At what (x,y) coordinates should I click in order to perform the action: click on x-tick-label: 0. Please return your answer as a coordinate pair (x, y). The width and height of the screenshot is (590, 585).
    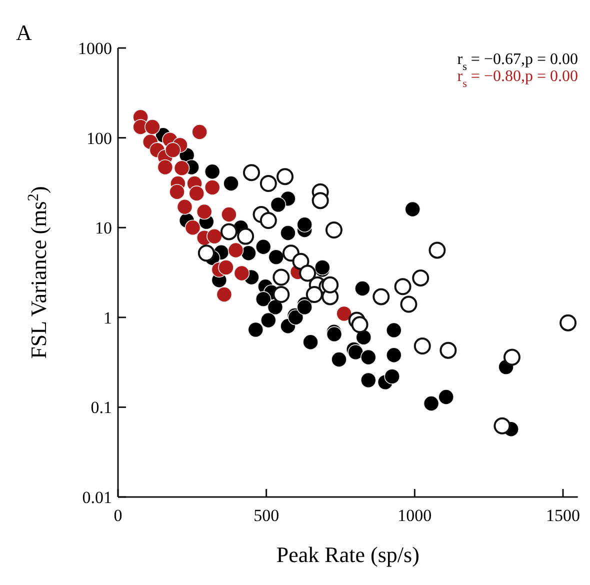
    Looking at the image, I should click on (118, 515).